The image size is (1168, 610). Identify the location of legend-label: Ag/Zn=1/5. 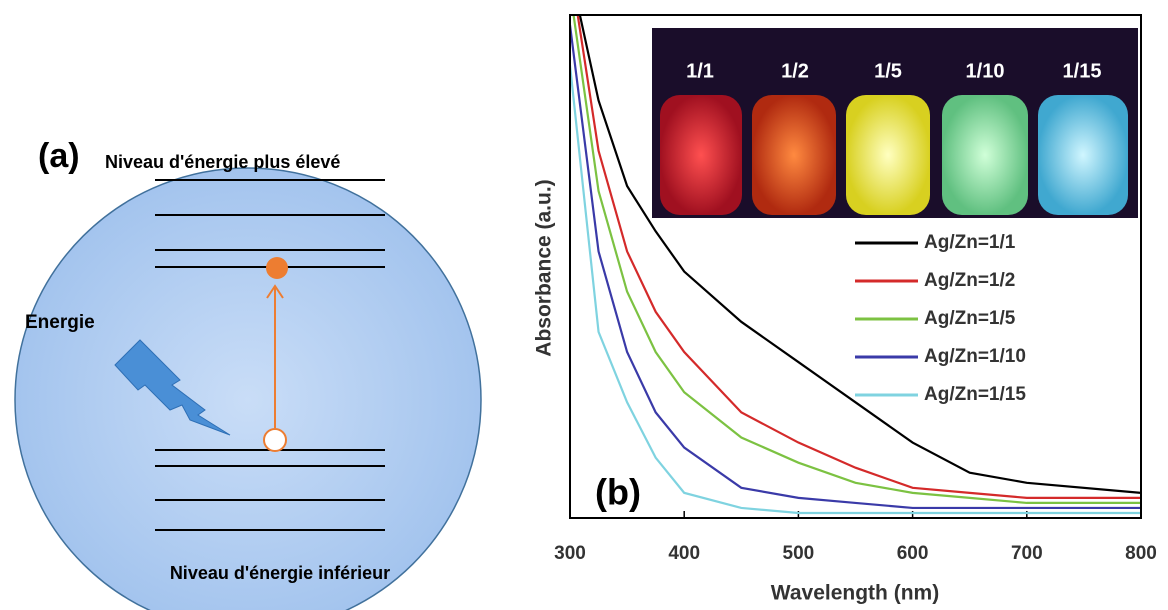
(970, 318).